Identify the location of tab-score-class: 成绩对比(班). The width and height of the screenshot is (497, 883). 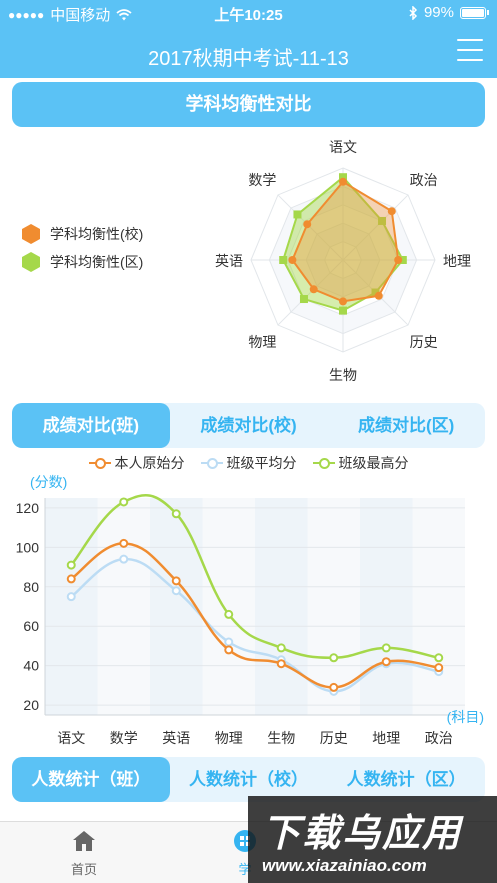
(91, 425).